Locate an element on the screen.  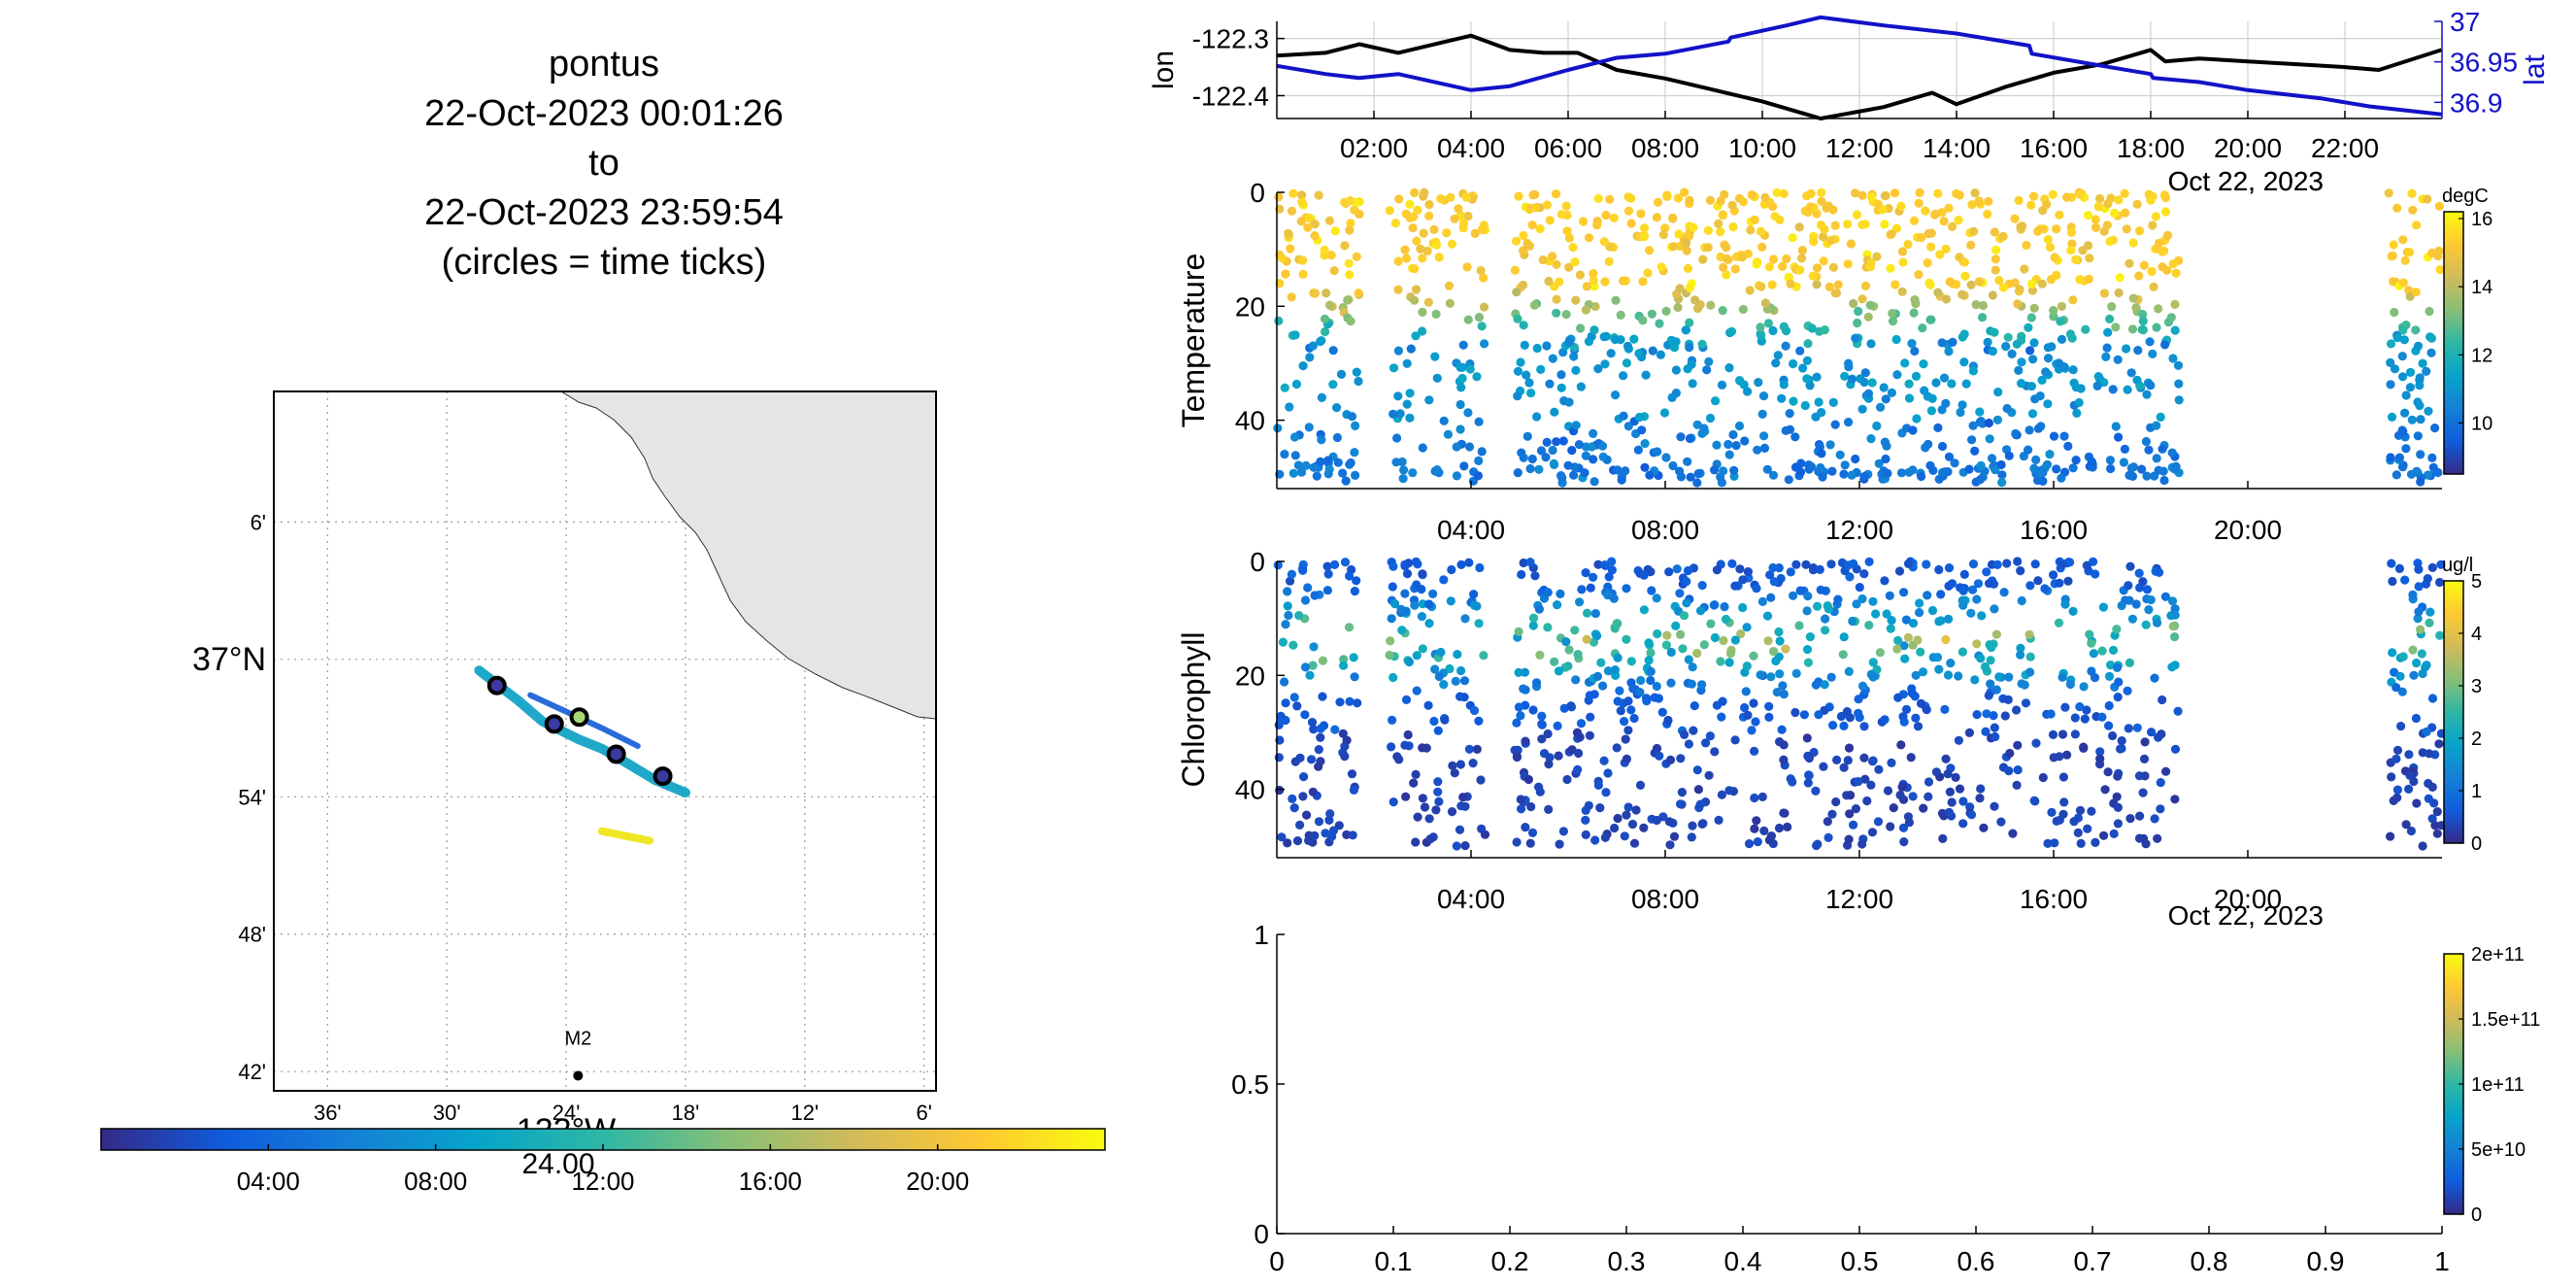
x-tick-label: 0.2 is located at coordinates (1510, 1261).